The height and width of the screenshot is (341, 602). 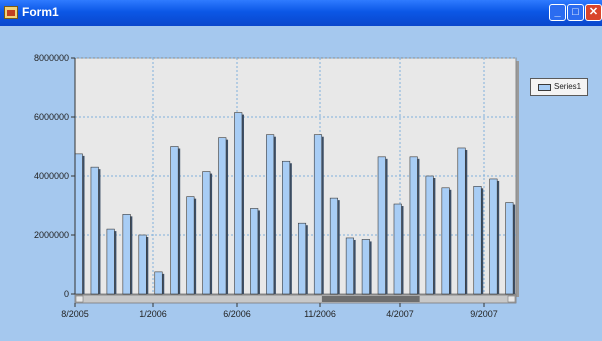 What do you see at coordinates (511, 299) in the screenshot?
I see `x-scrollbar-right-button` at bounding box center [511, 299].